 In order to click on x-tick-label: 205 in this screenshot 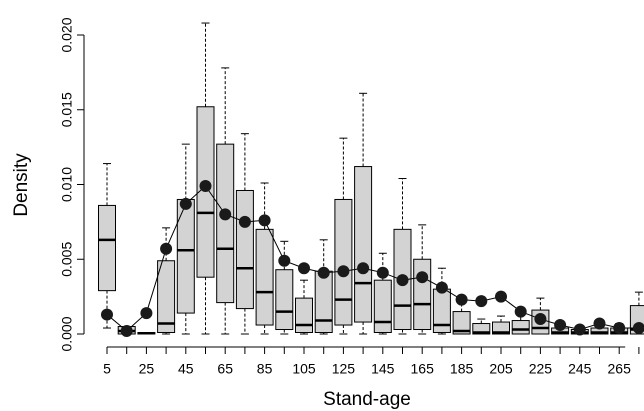, I will do `click(501, 369)`.